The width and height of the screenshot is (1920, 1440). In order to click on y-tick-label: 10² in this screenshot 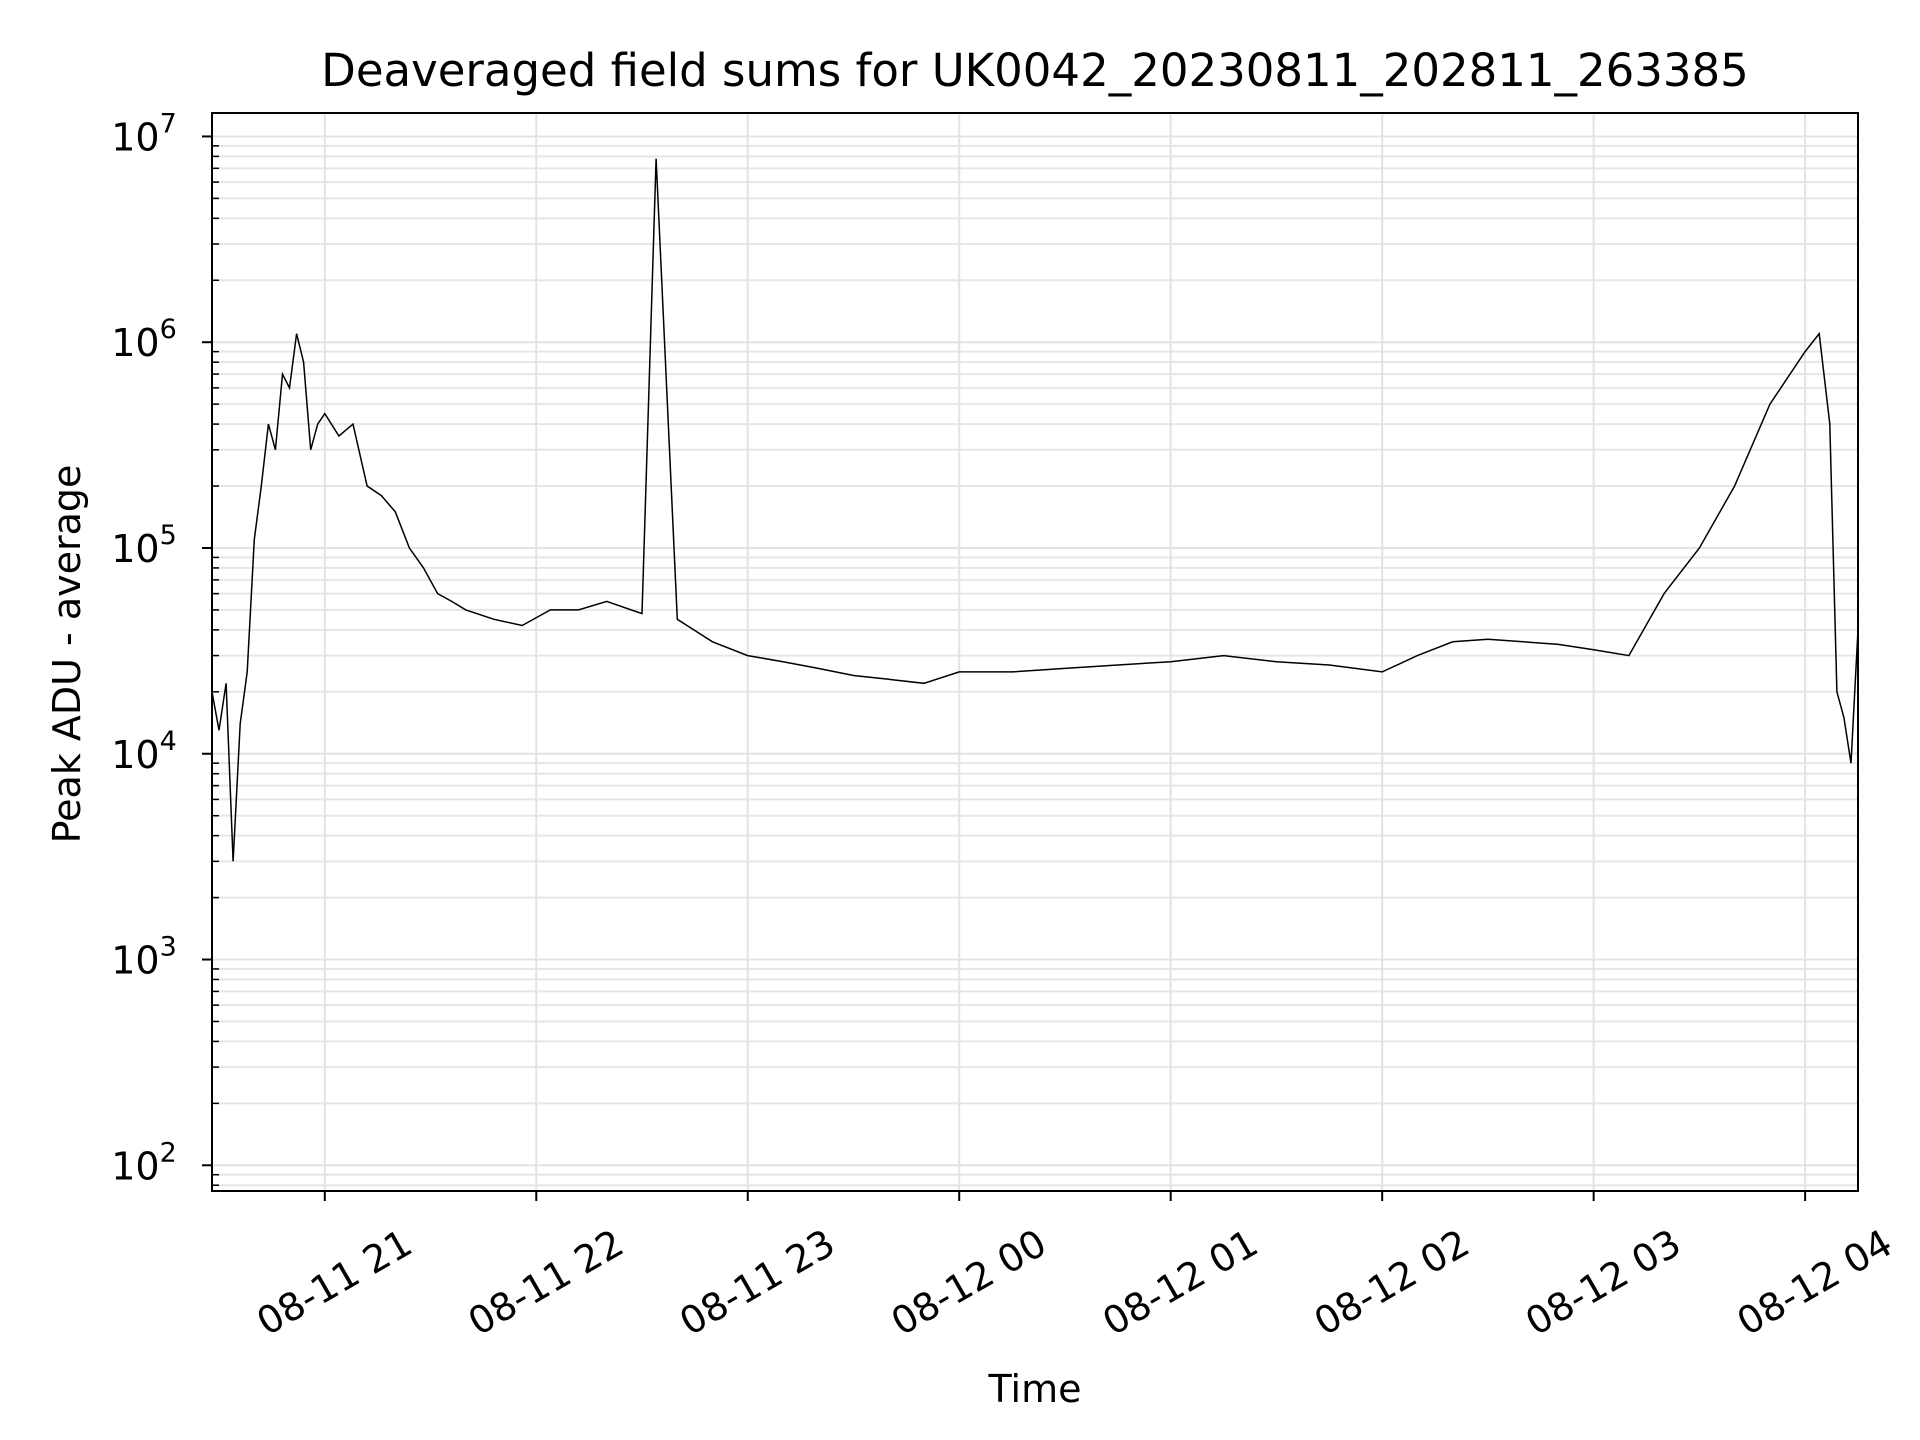, I will do `click(144, 1162)`.